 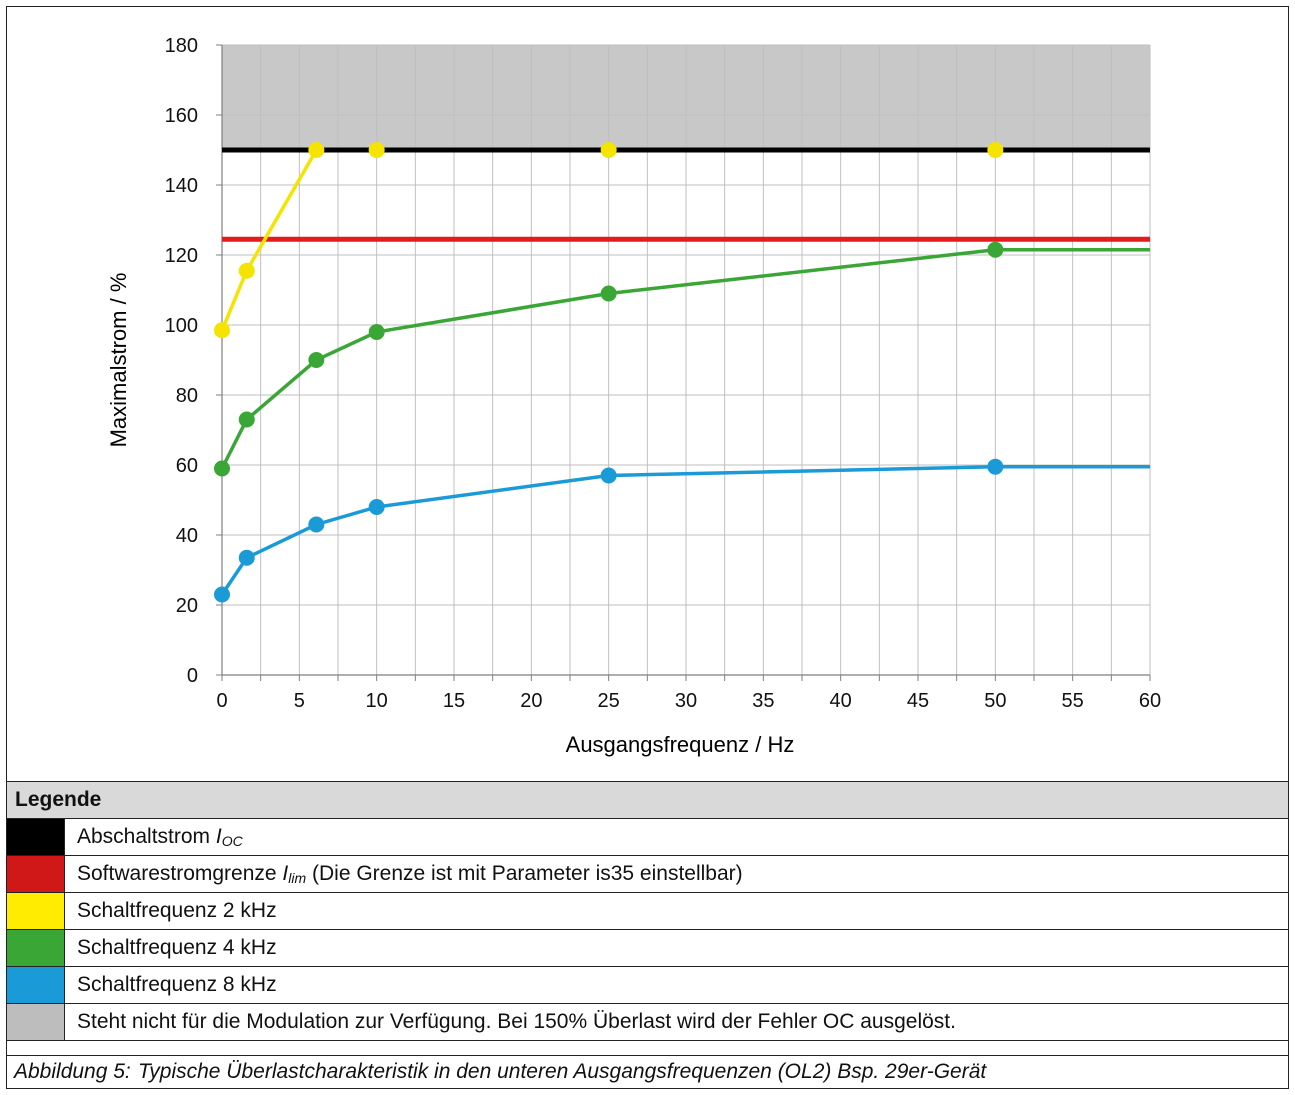 What do you see at coordinates (1073, 701) in the screenshot?
I see `x-tick-label: 55` at bounding box center [1073, 701].